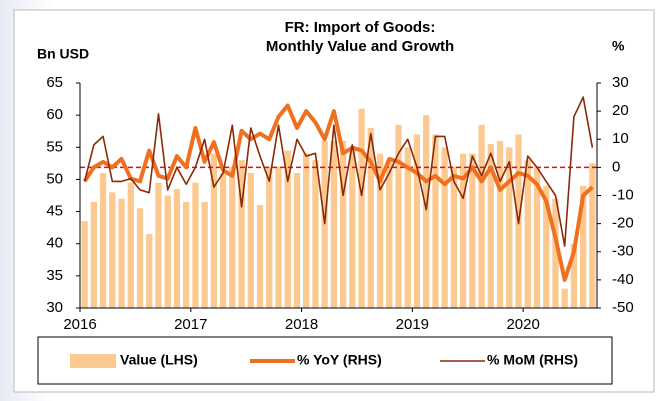  Describe the element at coordinates (620, 82) in the screenshot. I see `y2-tick-label: 30` at that location.